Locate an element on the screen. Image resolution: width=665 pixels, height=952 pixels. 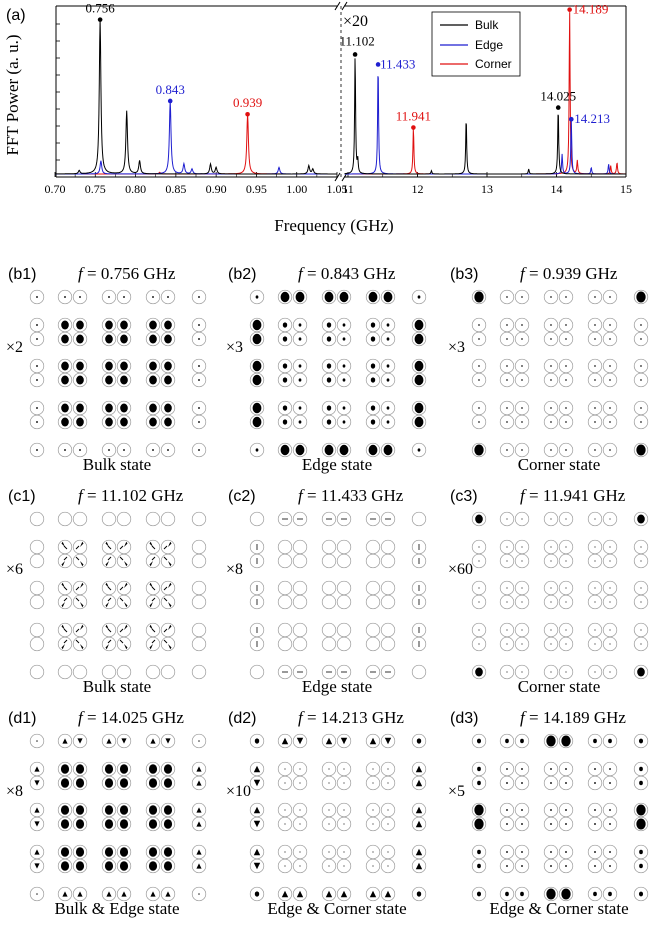
panel-a-label: (a) is located at coordinates (16, 15).